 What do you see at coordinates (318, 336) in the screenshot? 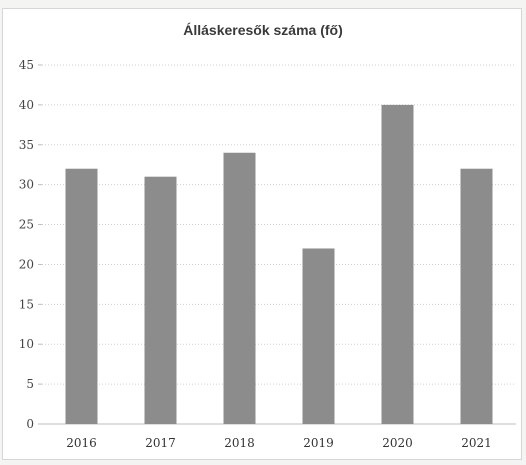
I see `bar-2019` at bounding box center [318, 336].